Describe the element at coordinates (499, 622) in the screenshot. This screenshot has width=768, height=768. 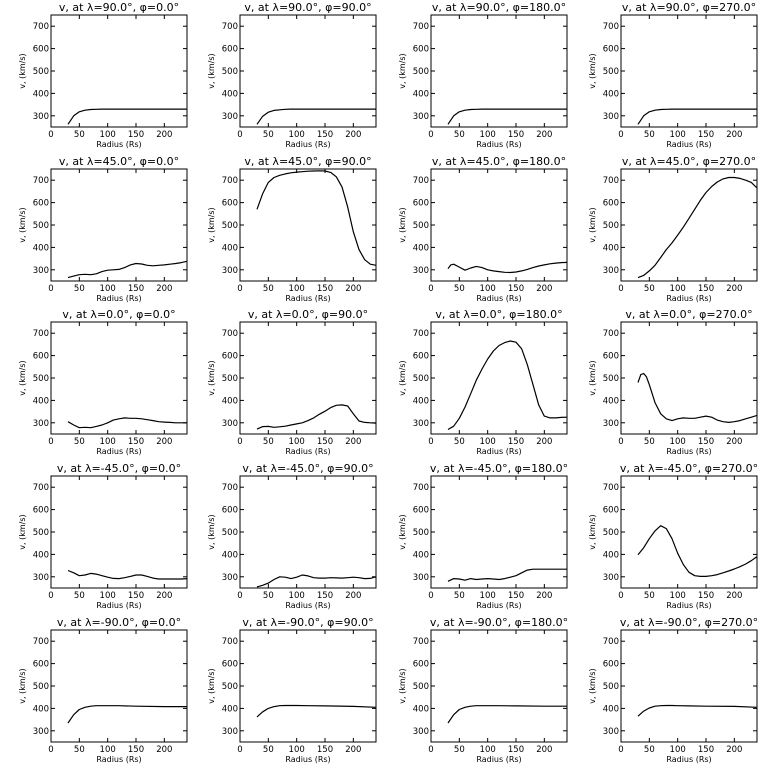
I see `subplot-title: v, at λ=-90.0°, φ=180.0°` at that location.